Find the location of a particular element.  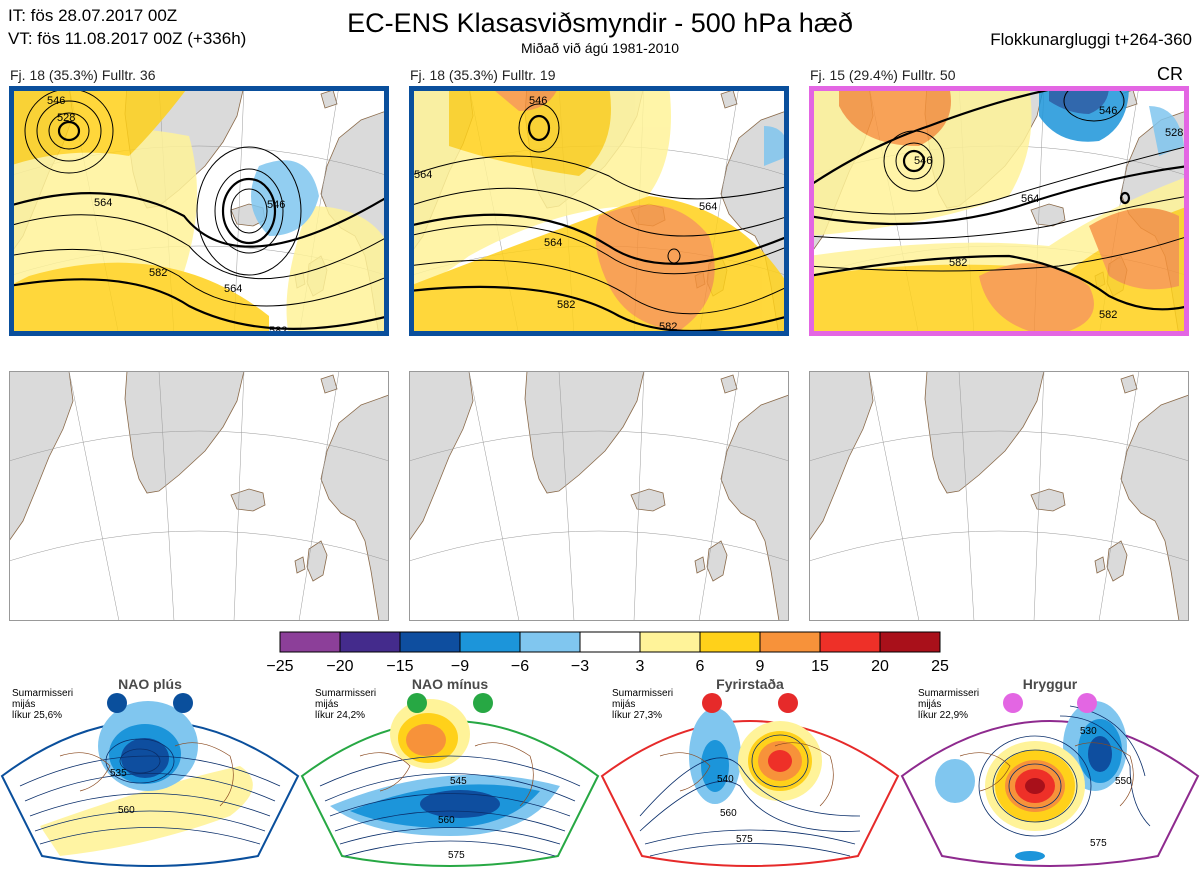

regime-ridge-info: Sumarmisseri mijás líkur 22,9% is located at coordinates (948, 704).